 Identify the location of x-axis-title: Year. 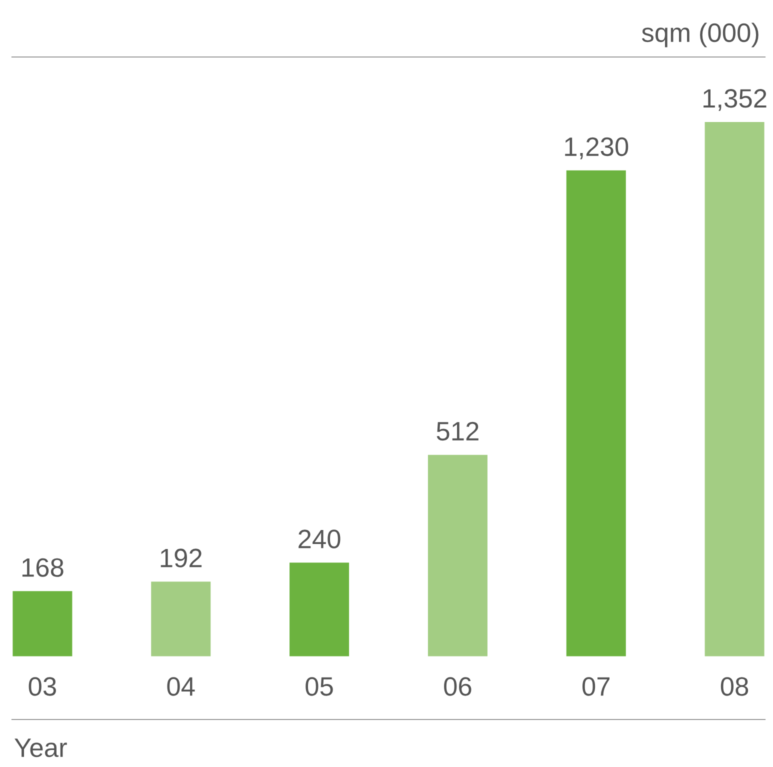
(40, 748).